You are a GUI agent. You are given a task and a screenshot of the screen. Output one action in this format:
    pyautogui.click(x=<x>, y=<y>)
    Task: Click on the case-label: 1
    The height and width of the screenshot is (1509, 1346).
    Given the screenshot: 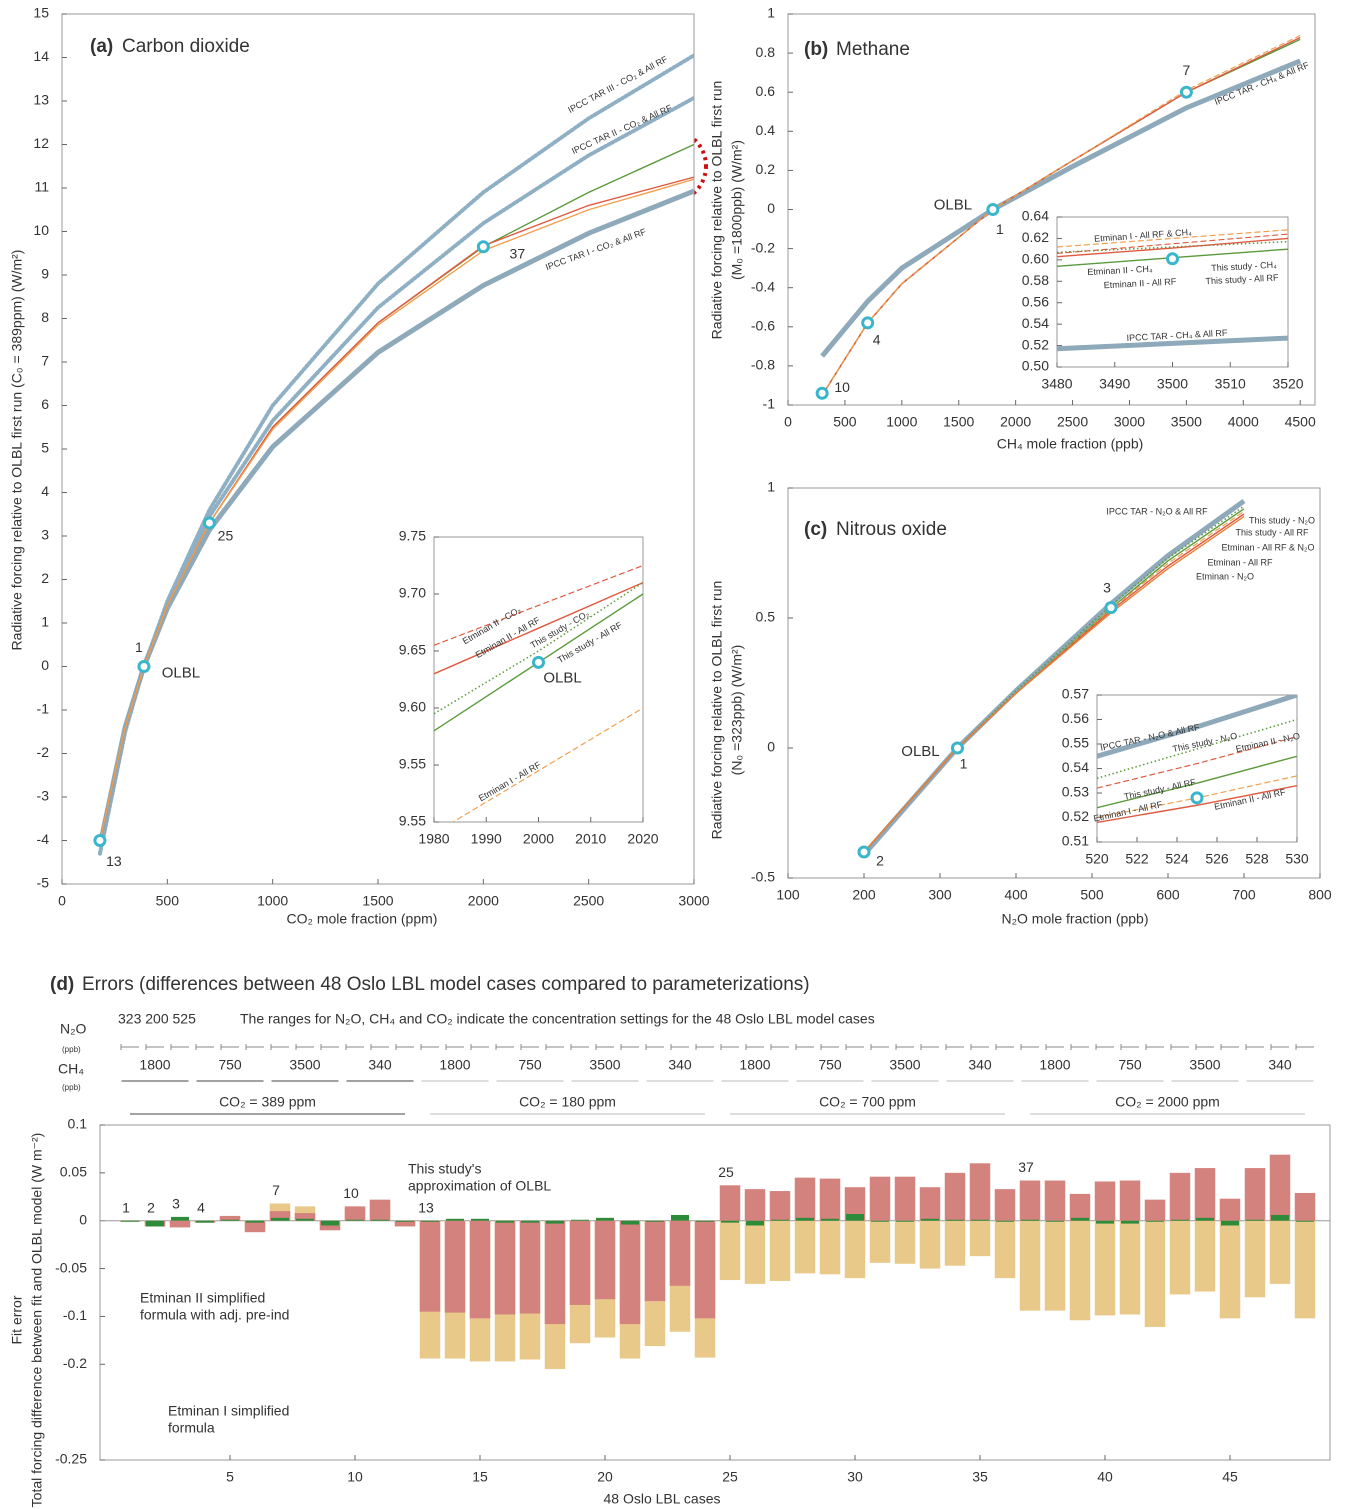 What is the action you would take?
    pyautogui.click(x=126, y=1207)
    